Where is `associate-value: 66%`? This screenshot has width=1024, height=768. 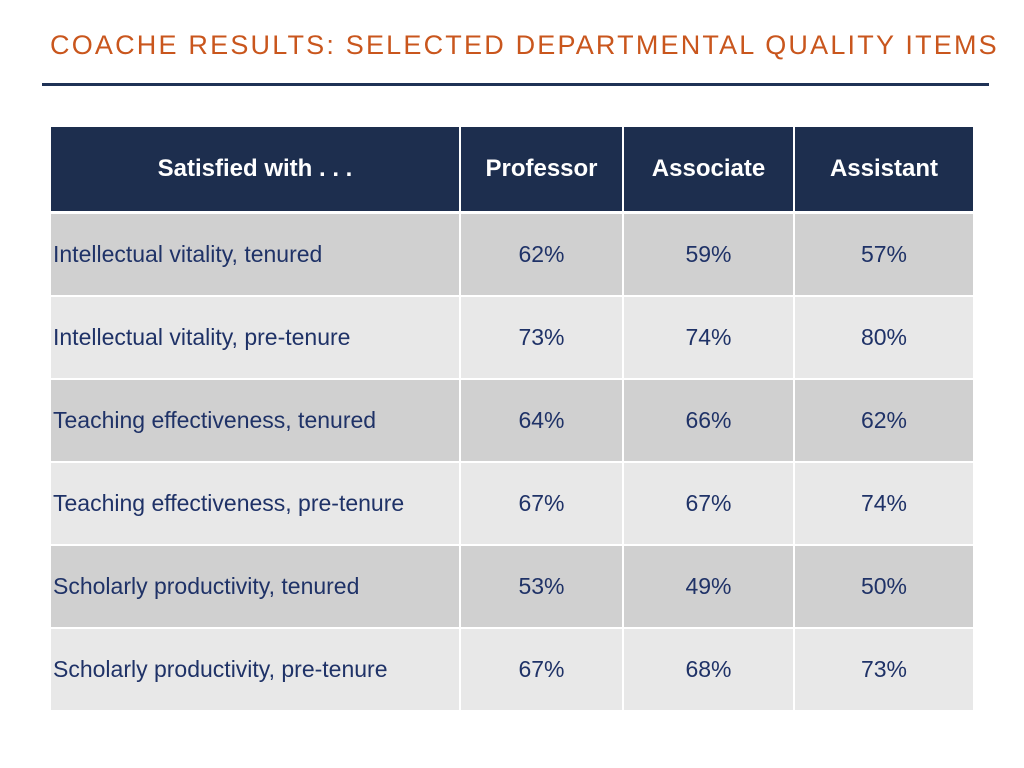
associate-value: 66% is located at coordinates (709, 421).